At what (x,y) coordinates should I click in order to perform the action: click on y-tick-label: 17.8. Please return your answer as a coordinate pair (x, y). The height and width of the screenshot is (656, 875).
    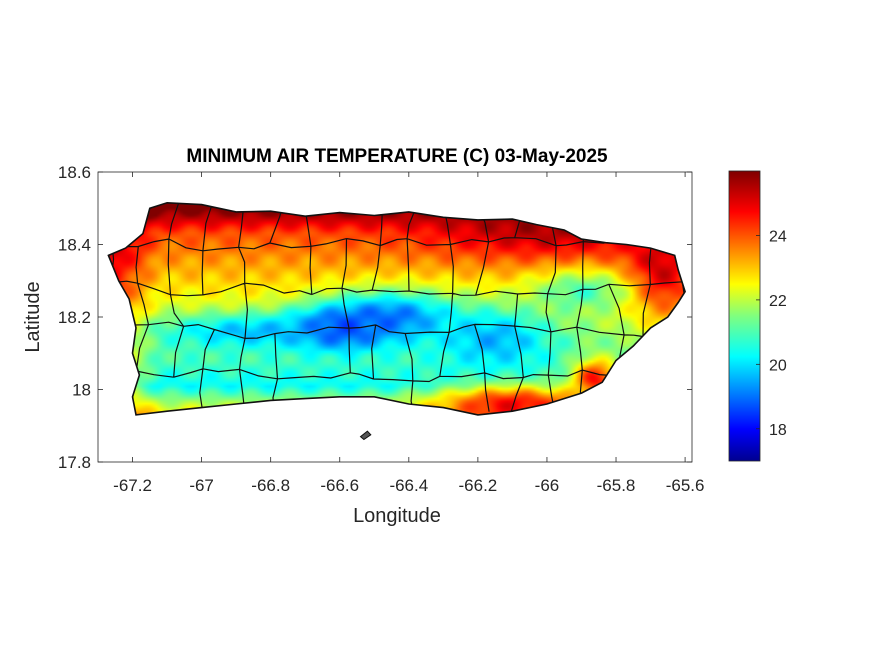
    Looking at the image, I should click on (74, 462).